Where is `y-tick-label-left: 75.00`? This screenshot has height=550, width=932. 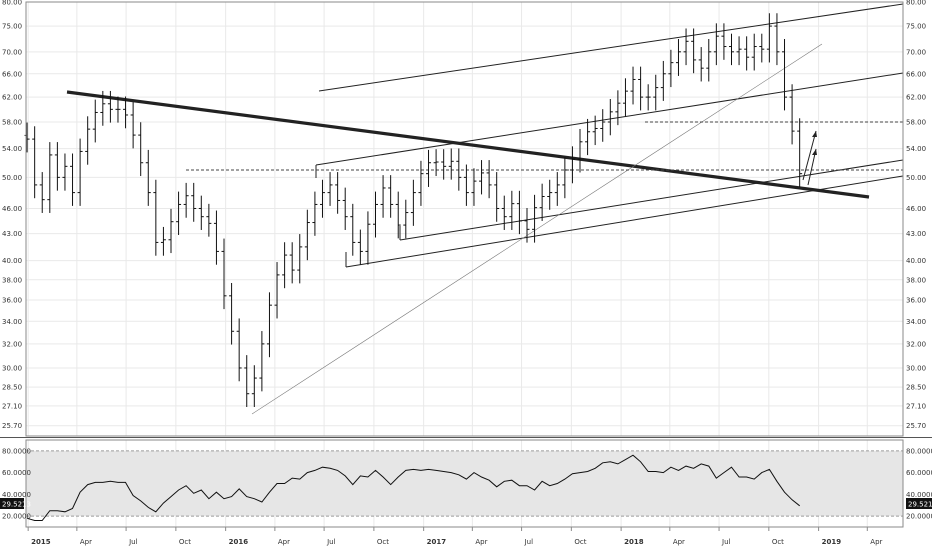 y-tick-label-left: 75.00 is located at coordinates (12, 27).